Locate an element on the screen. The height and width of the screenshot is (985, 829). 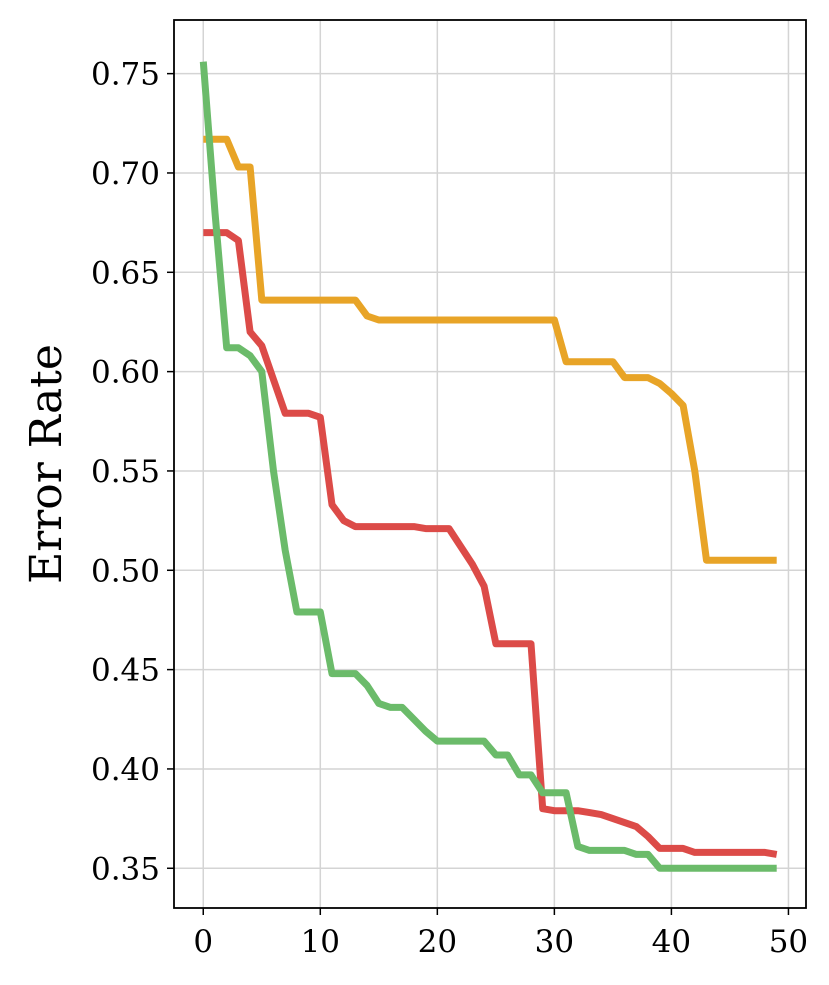
y-axis-label: Error Rate is located at coordinates (46, 464).